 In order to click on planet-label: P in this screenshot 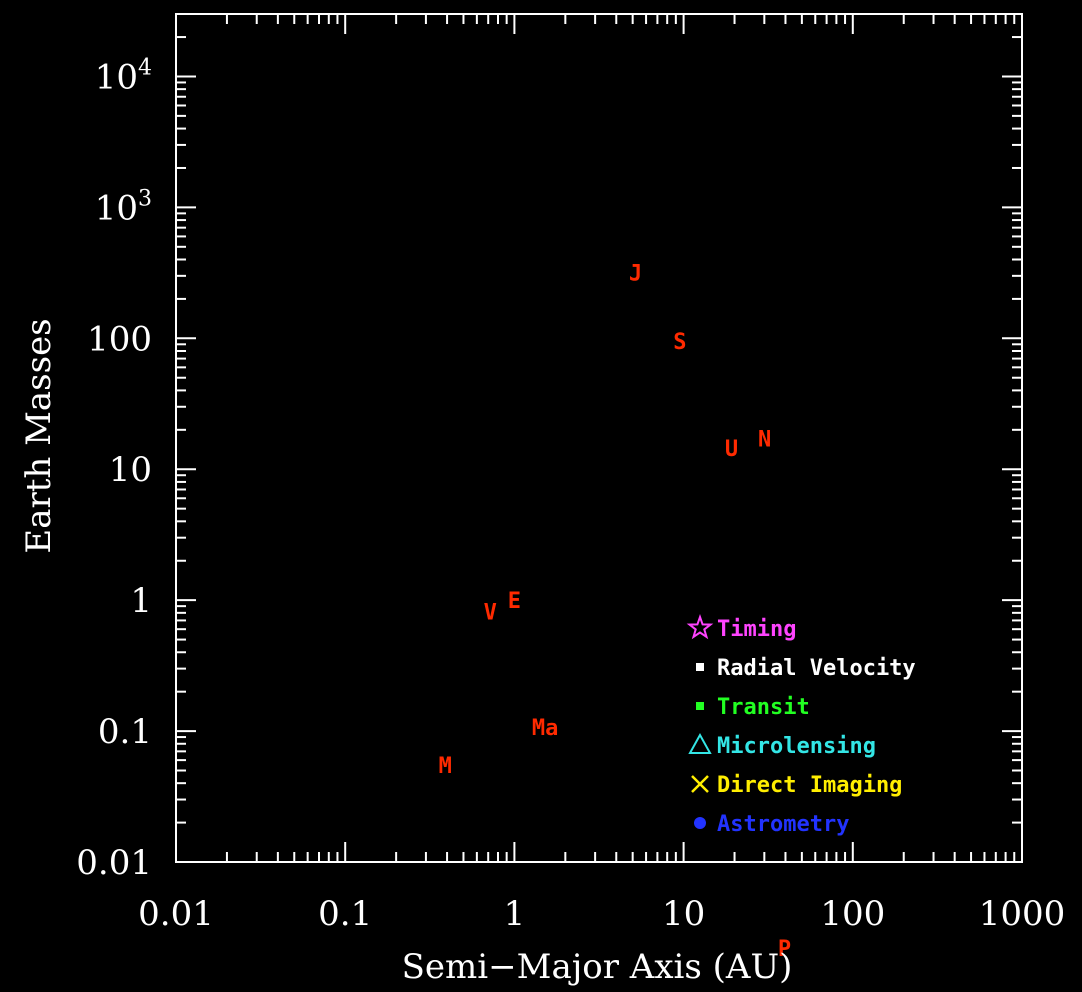, I will do `click(784, 949)`.